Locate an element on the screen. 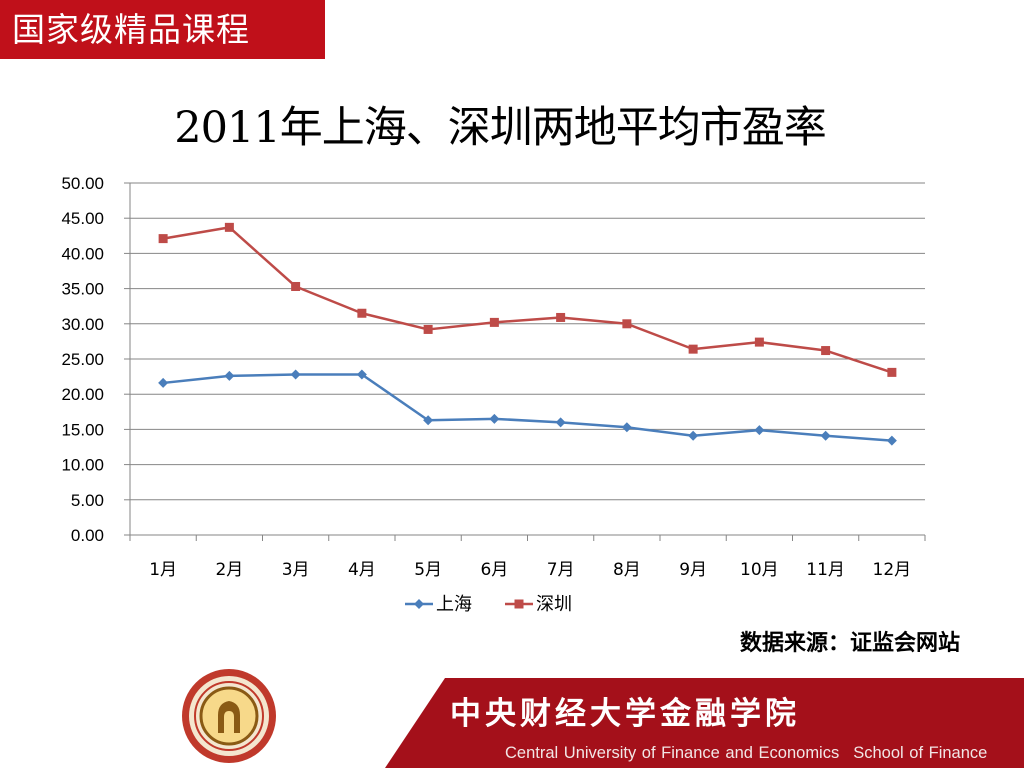 The width and height of the screenshot is (1024, 768). y-tick-label: 0.00 is located at coordinates (87, 535).